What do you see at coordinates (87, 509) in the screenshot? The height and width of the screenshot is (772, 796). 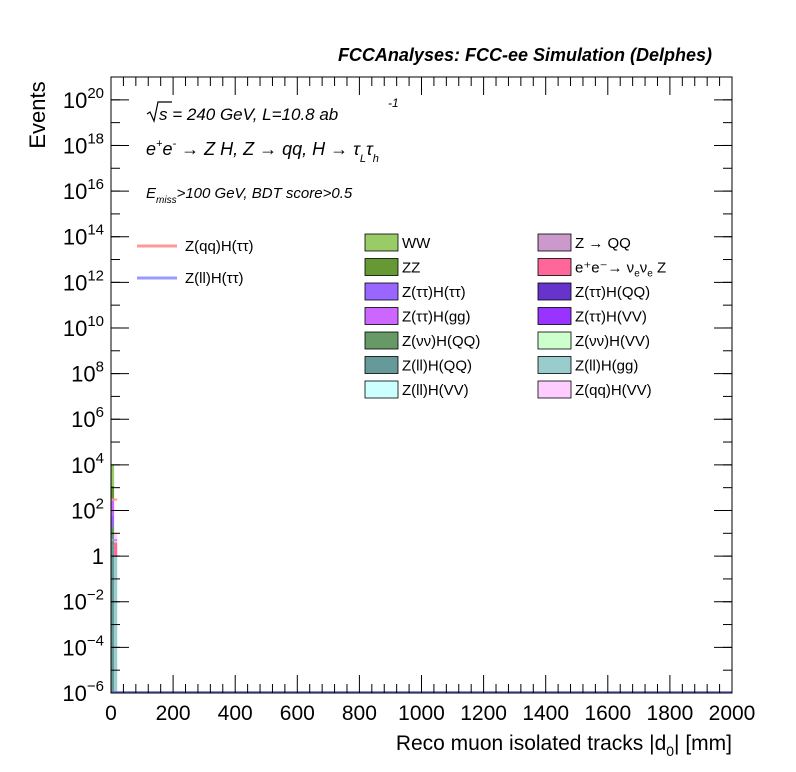 I see `y-tick-label: 10²` at bounding box center [87, 509].